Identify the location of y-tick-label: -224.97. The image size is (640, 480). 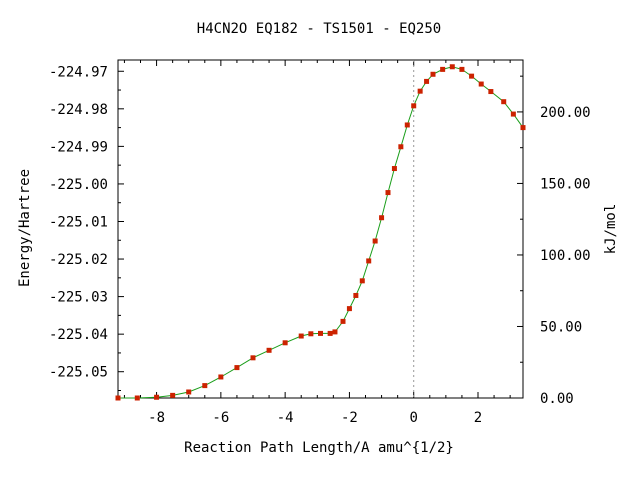
(78, 72).